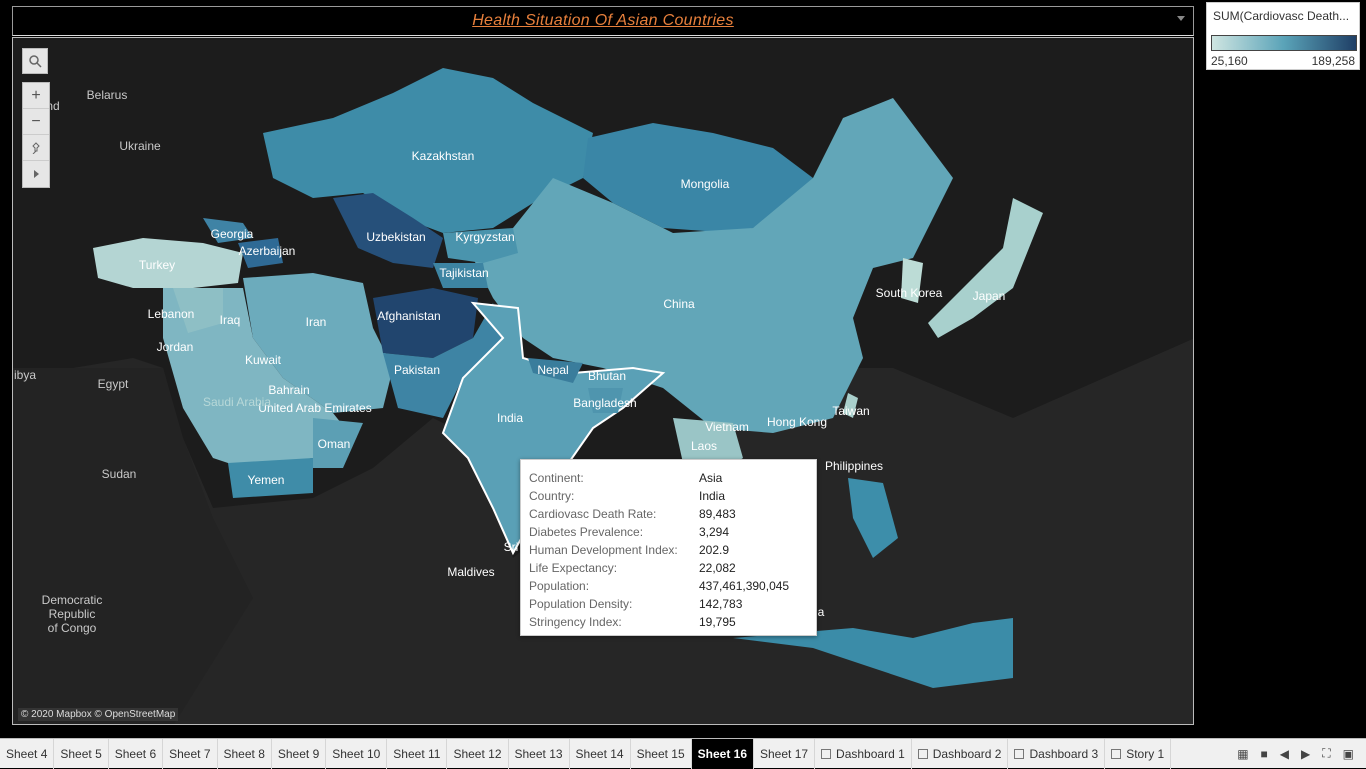 The image size is (1366, 769). Describe the element at coordinates (717, 568) in the screenshot. I see `tooltip-value: 22,082` at that location.